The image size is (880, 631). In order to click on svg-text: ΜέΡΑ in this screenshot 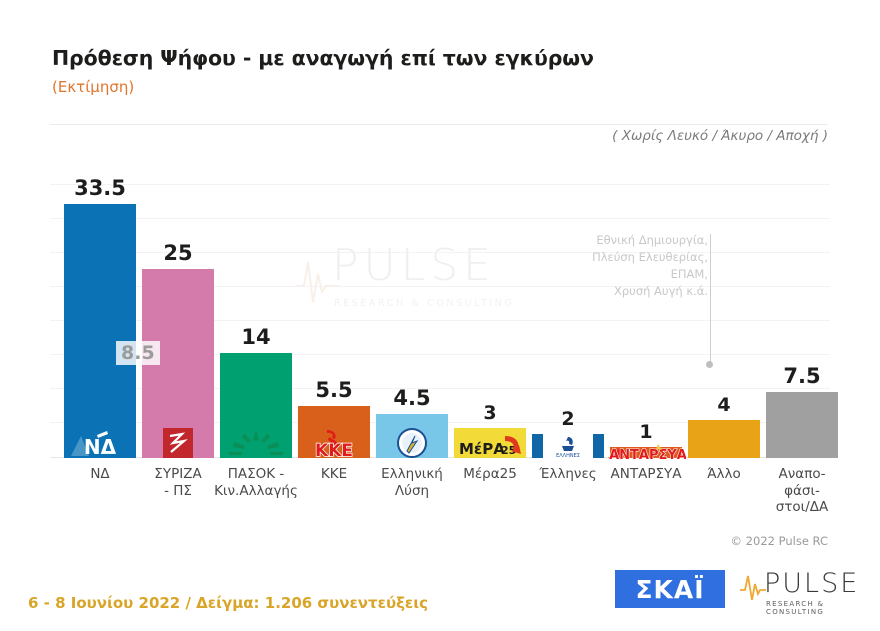, I will do `click(482, 449)`.